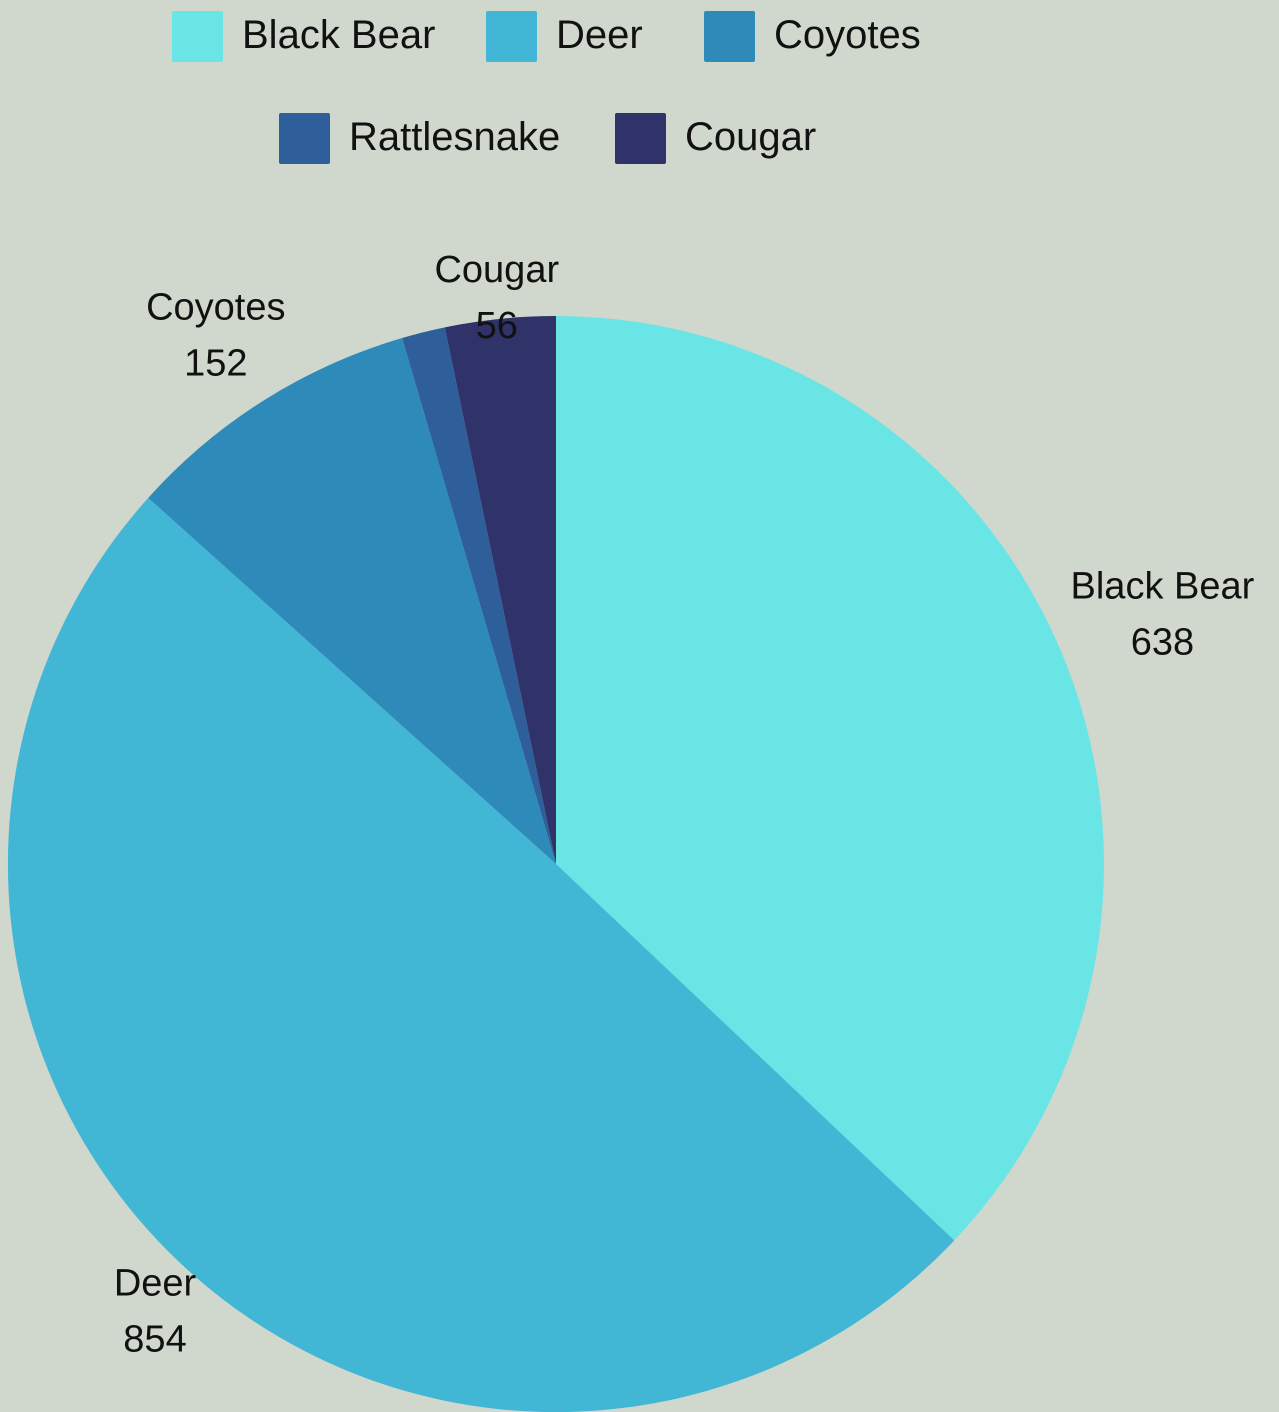 This screenshot has width=1279, height=1412. What do you see at coordinates (1162, 643) in the screenshot?
I see `data-label-value-black-bear: 638` at bounding box center [1162, 643].